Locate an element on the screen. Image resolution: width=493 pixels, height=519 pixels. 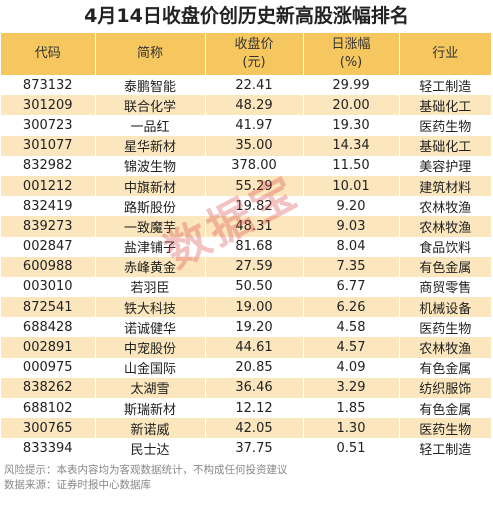
cell-change: 10.01 is located at coordinates (351, 186).